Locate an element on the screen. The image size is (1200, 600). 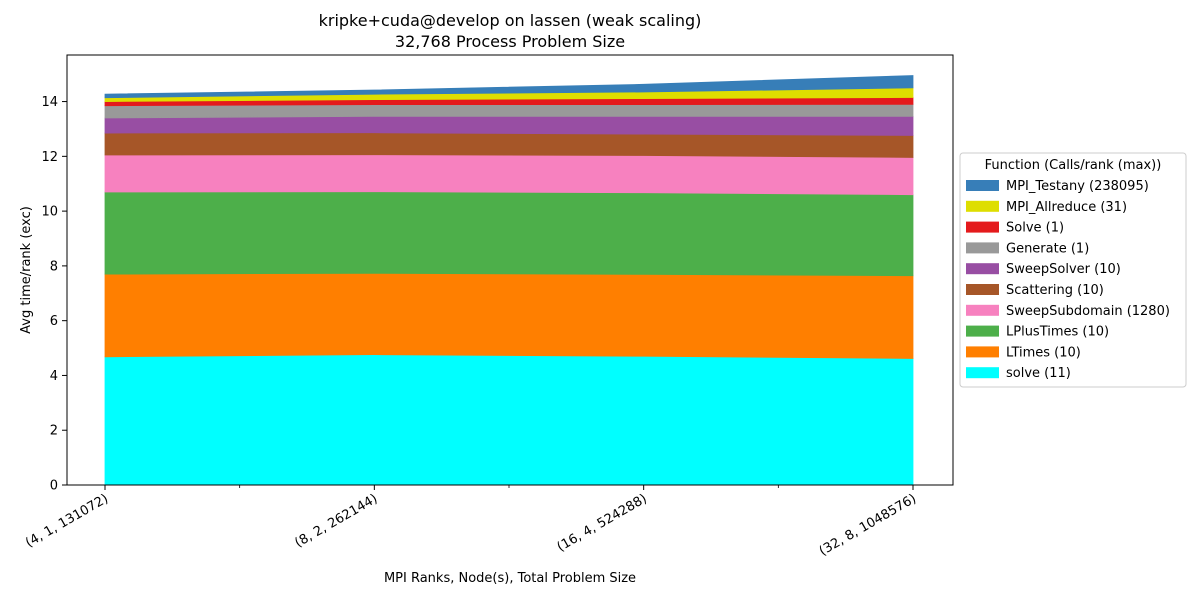
y-axis-ticks: 0 2 4 6 8 10 12 14 is located at coordinates (54, 294).